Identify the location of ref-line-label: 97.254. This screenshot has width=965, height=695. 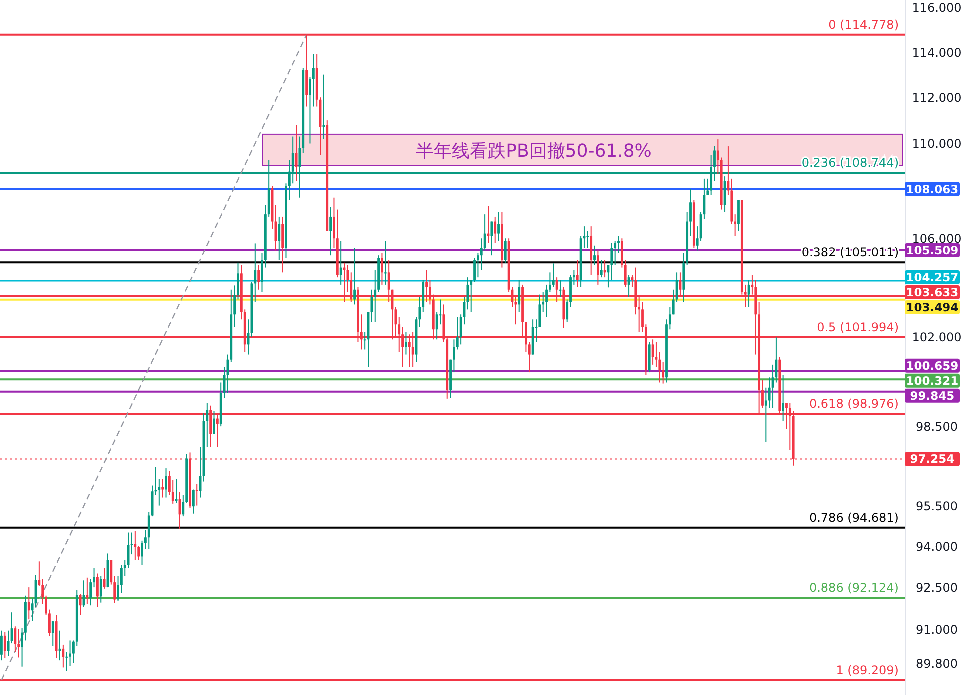
(932, 459).